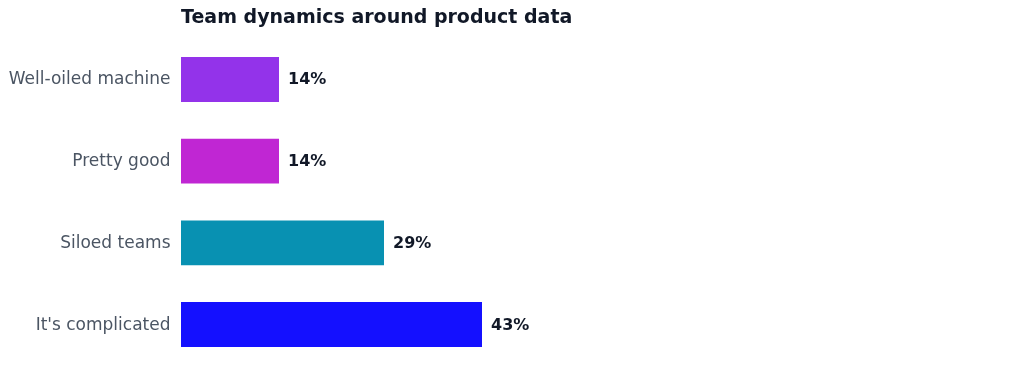 The image size is (1024, 379). Describe the element at coordinates (103, 323) in the screenshot. I see `y-tick-label: It's complicated` at that location.